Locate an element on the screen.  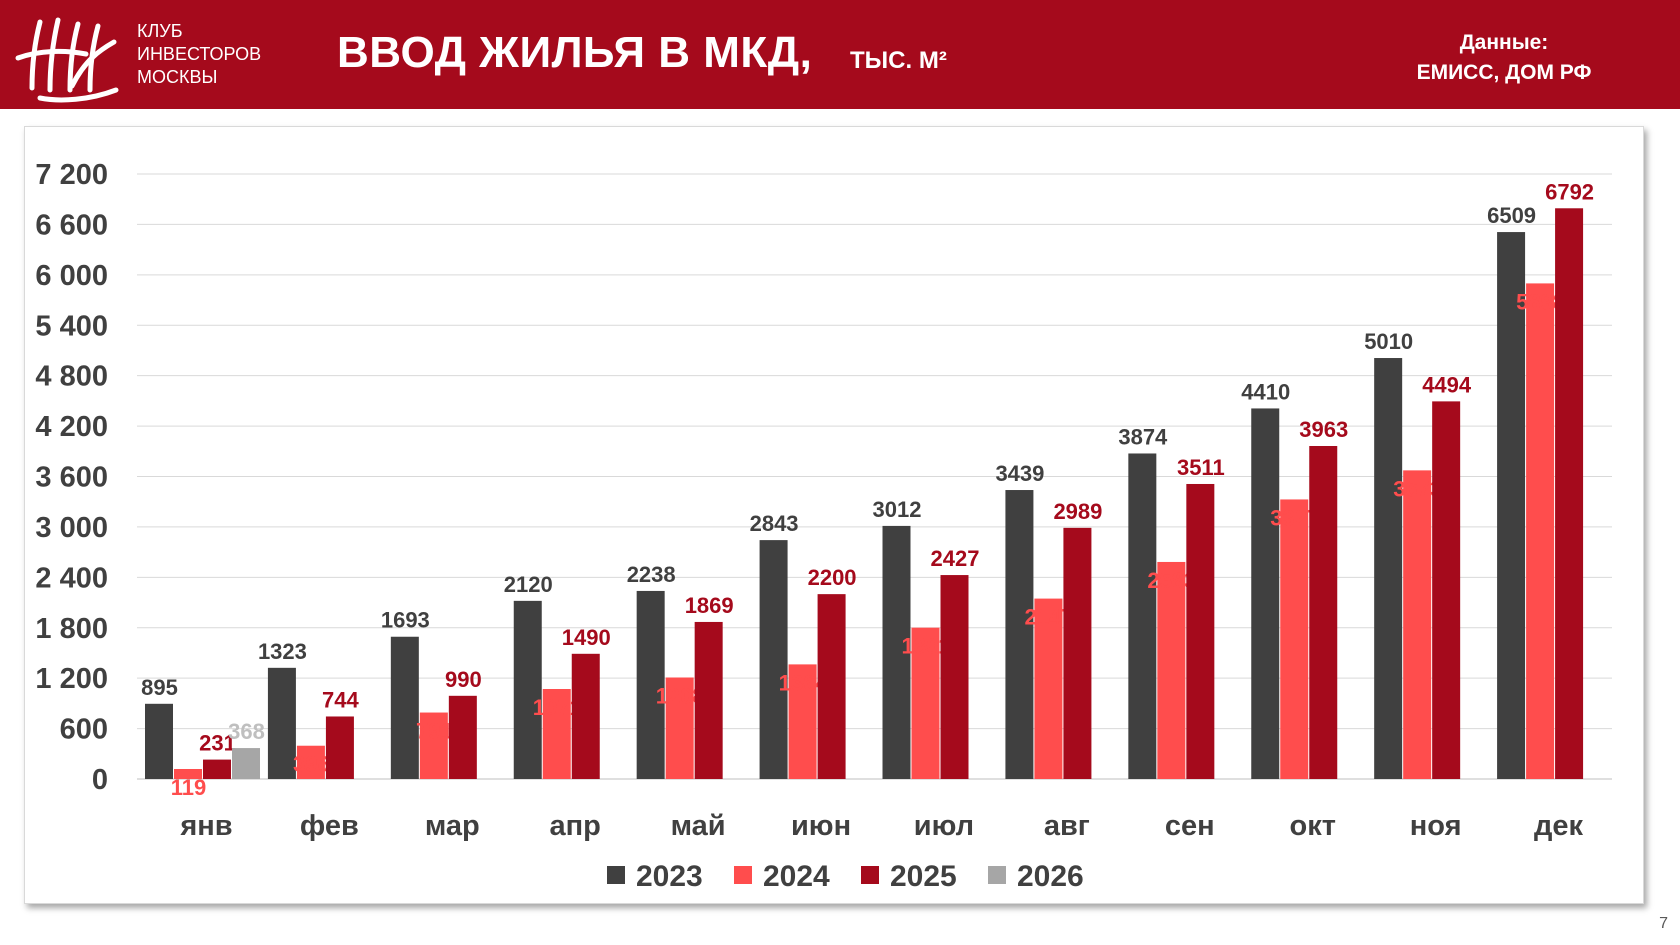
data-label-2024: 396 is located at coordinates (311, 764).